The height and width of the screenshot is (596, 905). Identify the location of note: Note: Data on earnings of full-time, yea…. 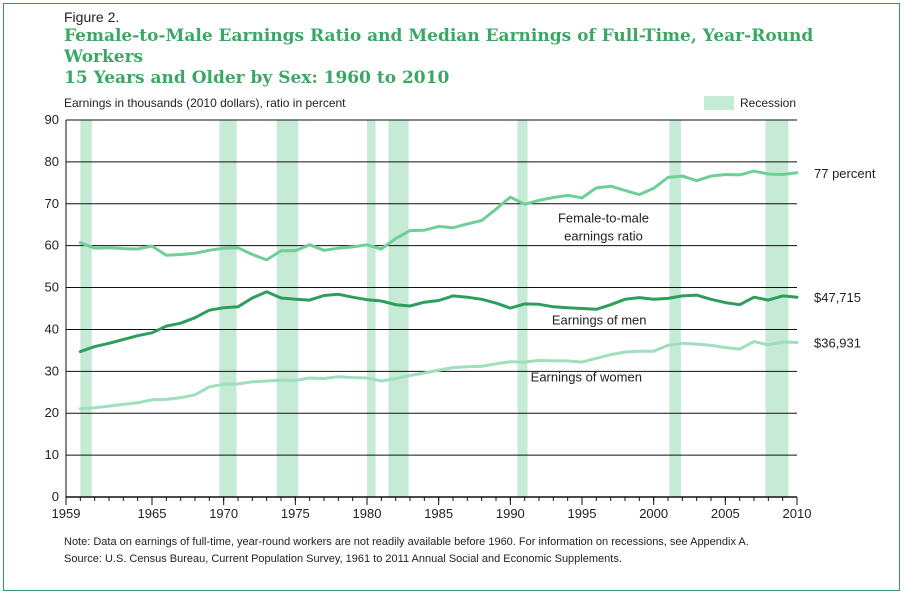
(406, 551).